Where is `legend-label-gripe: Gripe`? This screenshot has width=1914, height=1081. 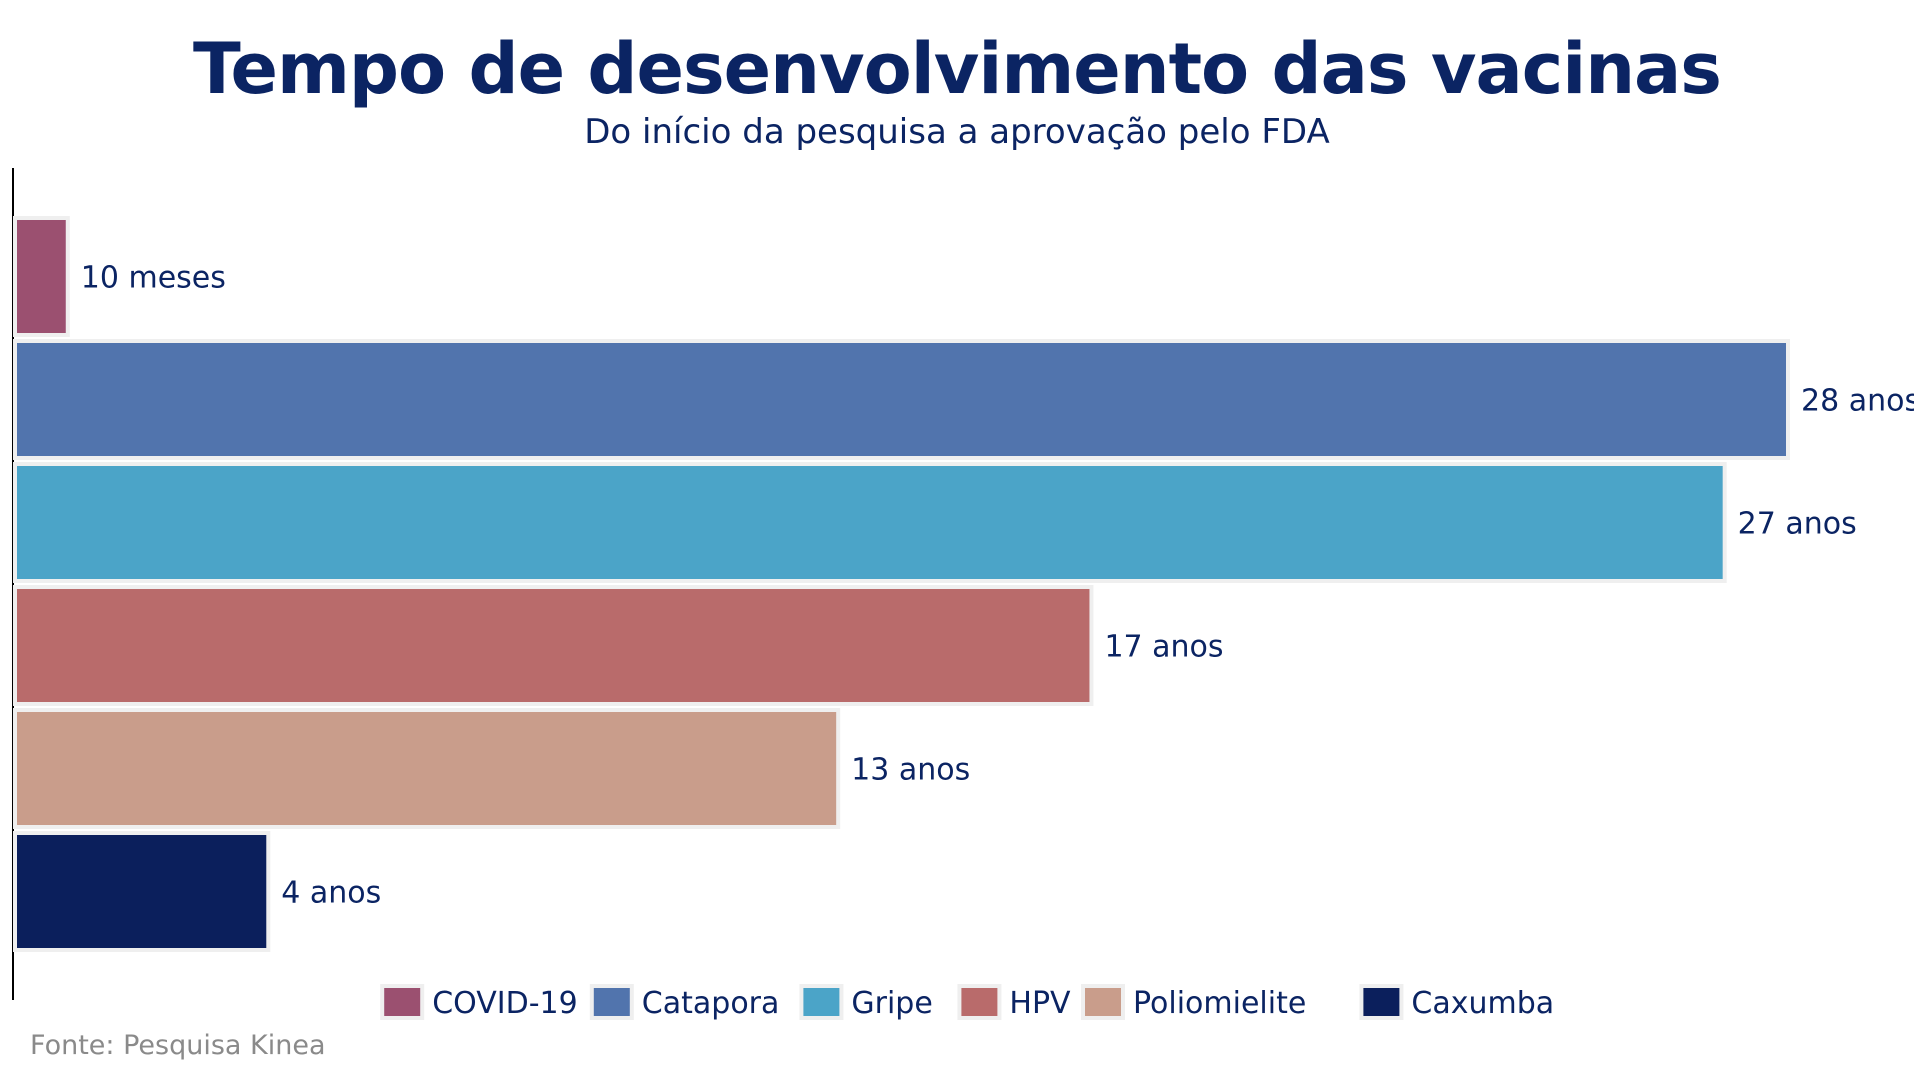 legend-label-gripe: Gripe is located at coordinates (891, 1003).